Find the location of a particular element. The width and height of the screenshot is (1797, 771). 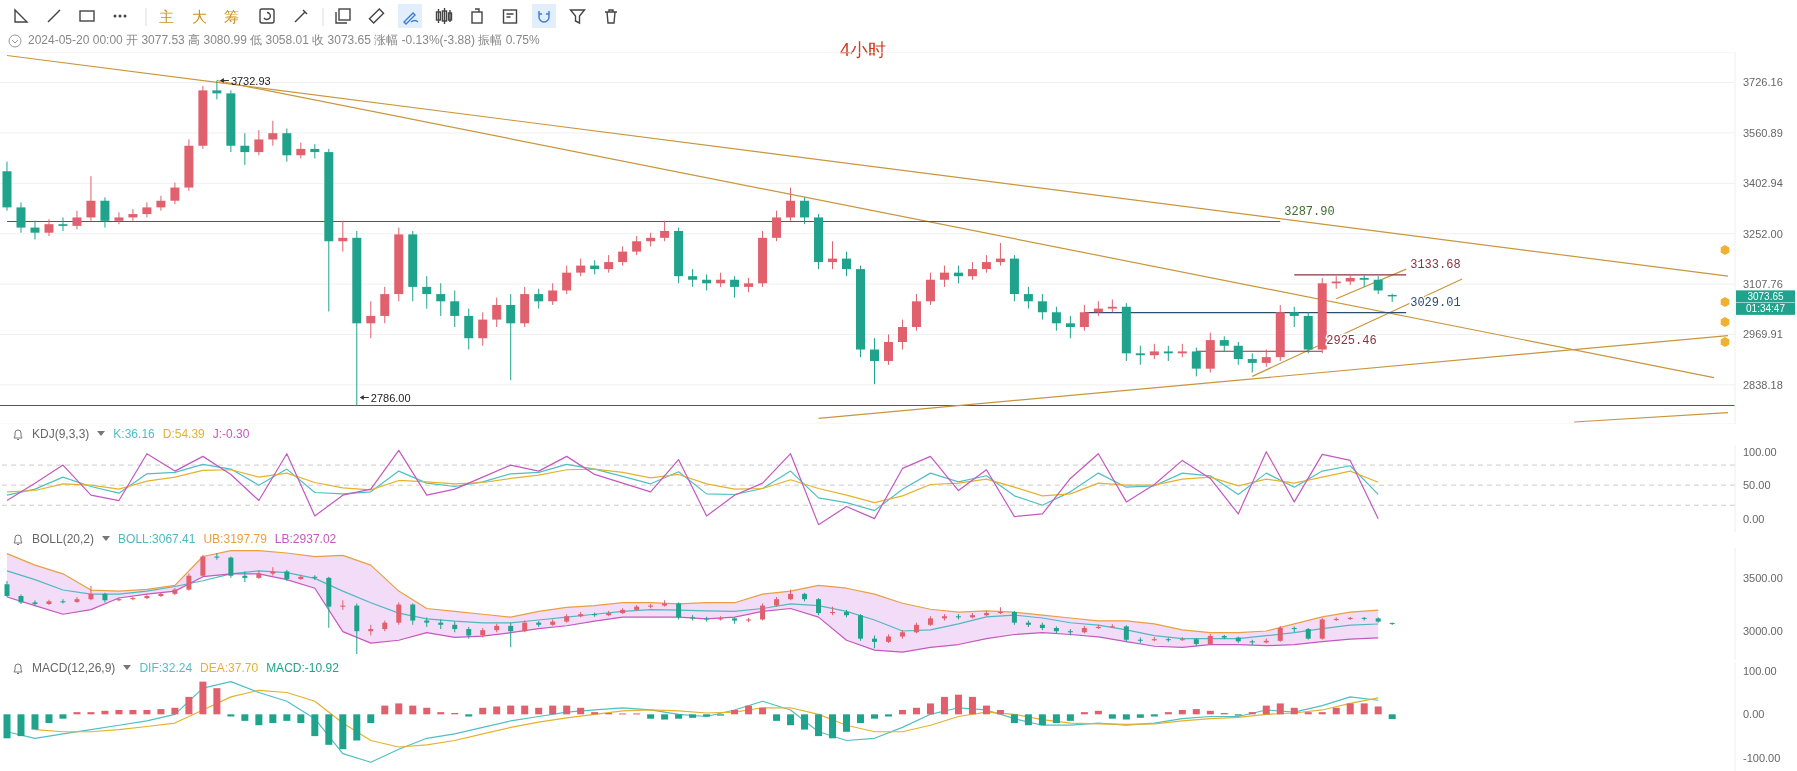

text: K:36.16 is located at coordinates (134, 434).